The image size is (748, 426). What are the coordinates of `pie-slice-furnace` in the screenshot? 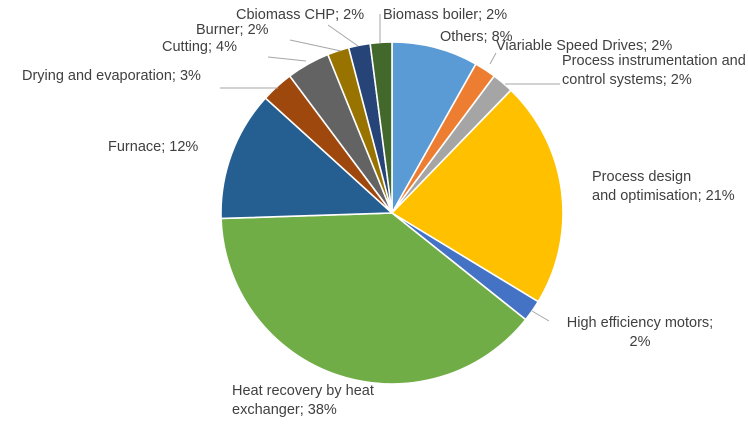 It's located at (307, 158).